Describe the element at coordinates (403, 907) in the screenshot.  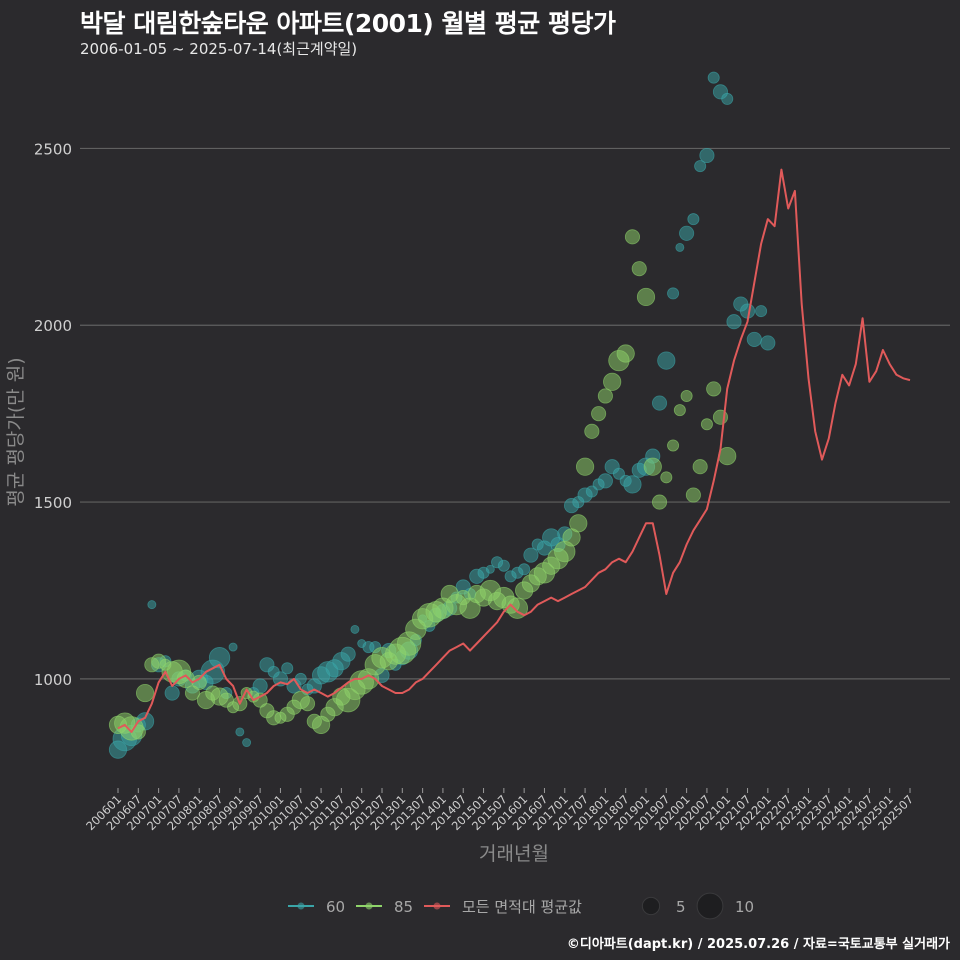
I see `legend-label-1: 85` at that location.